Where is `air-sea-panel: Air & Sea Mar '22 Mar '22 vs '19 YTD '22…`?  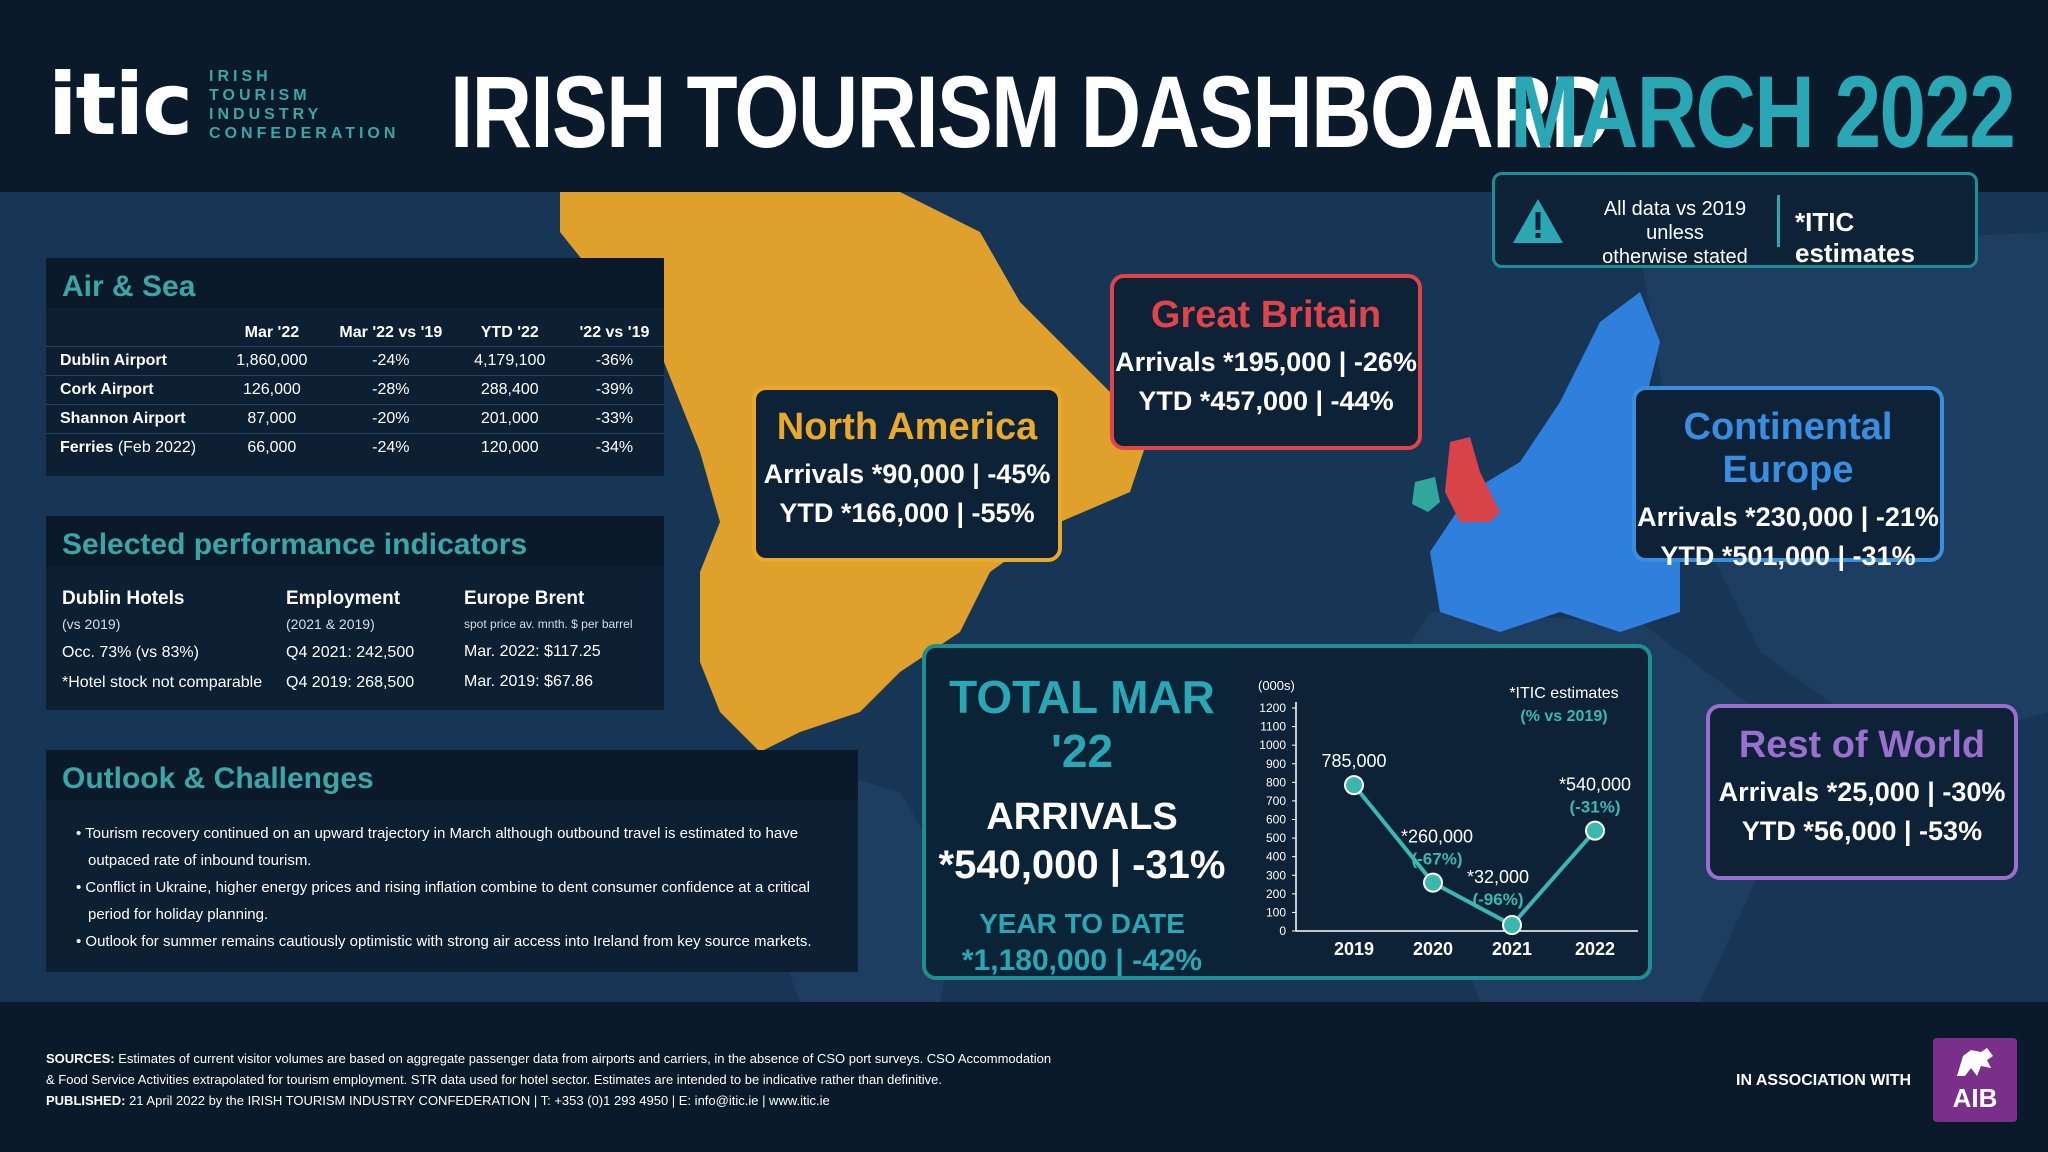
air-sea-panel: Air & Sea Mar '22 Mar '22 vs '19 YTD '22… is located at coordinates (355, 367).